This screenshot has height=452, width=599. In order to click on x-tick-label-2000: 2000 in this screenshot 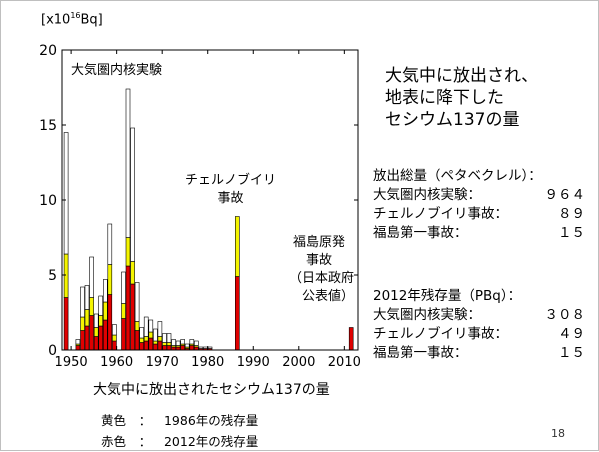, I will do `click(298, 362)`.